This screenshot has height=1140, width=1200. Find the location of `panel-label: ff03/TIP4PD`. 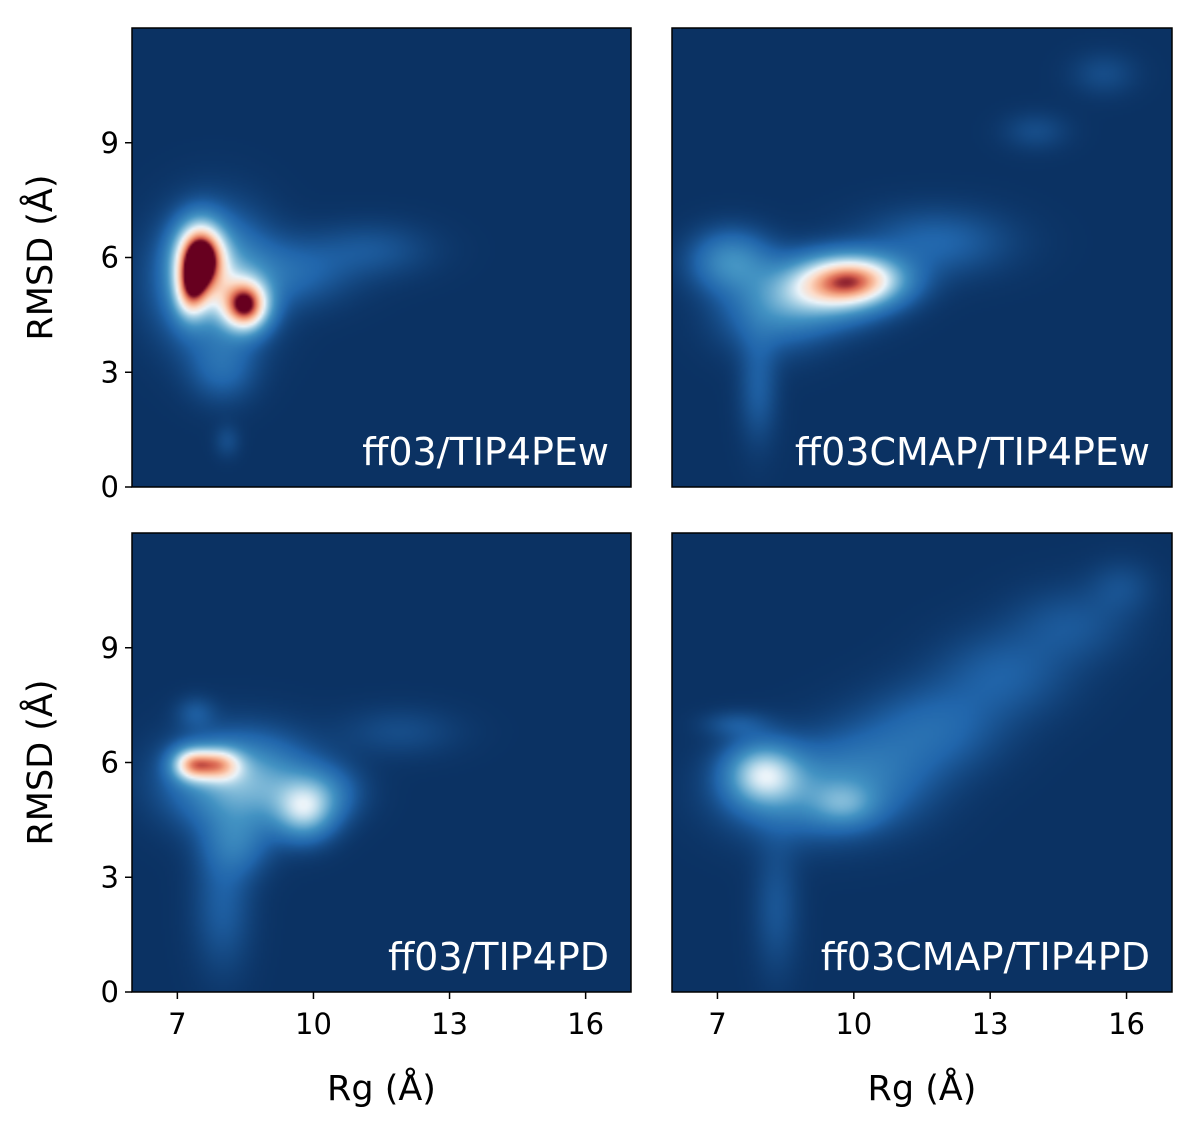

panel-label: ff03/TIP4PD is located at coordinates (498, 957).